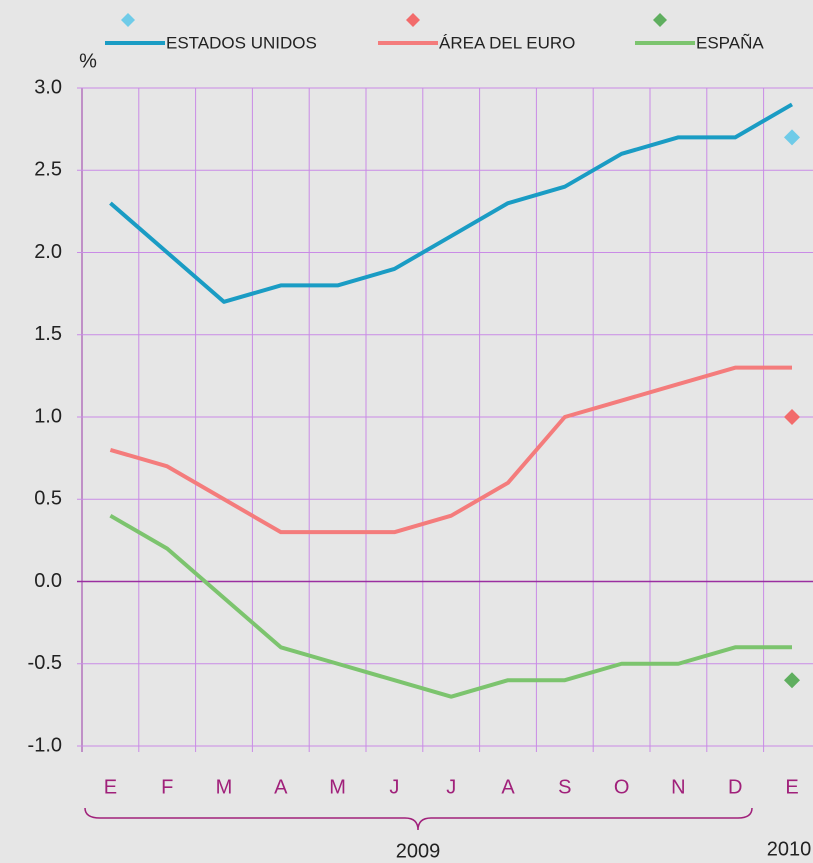 This screenshot has height=863, width=813. Describe the element at coordinates (48, 170) in the screenshot. I see `y-tick-label: 2.5` at that location.